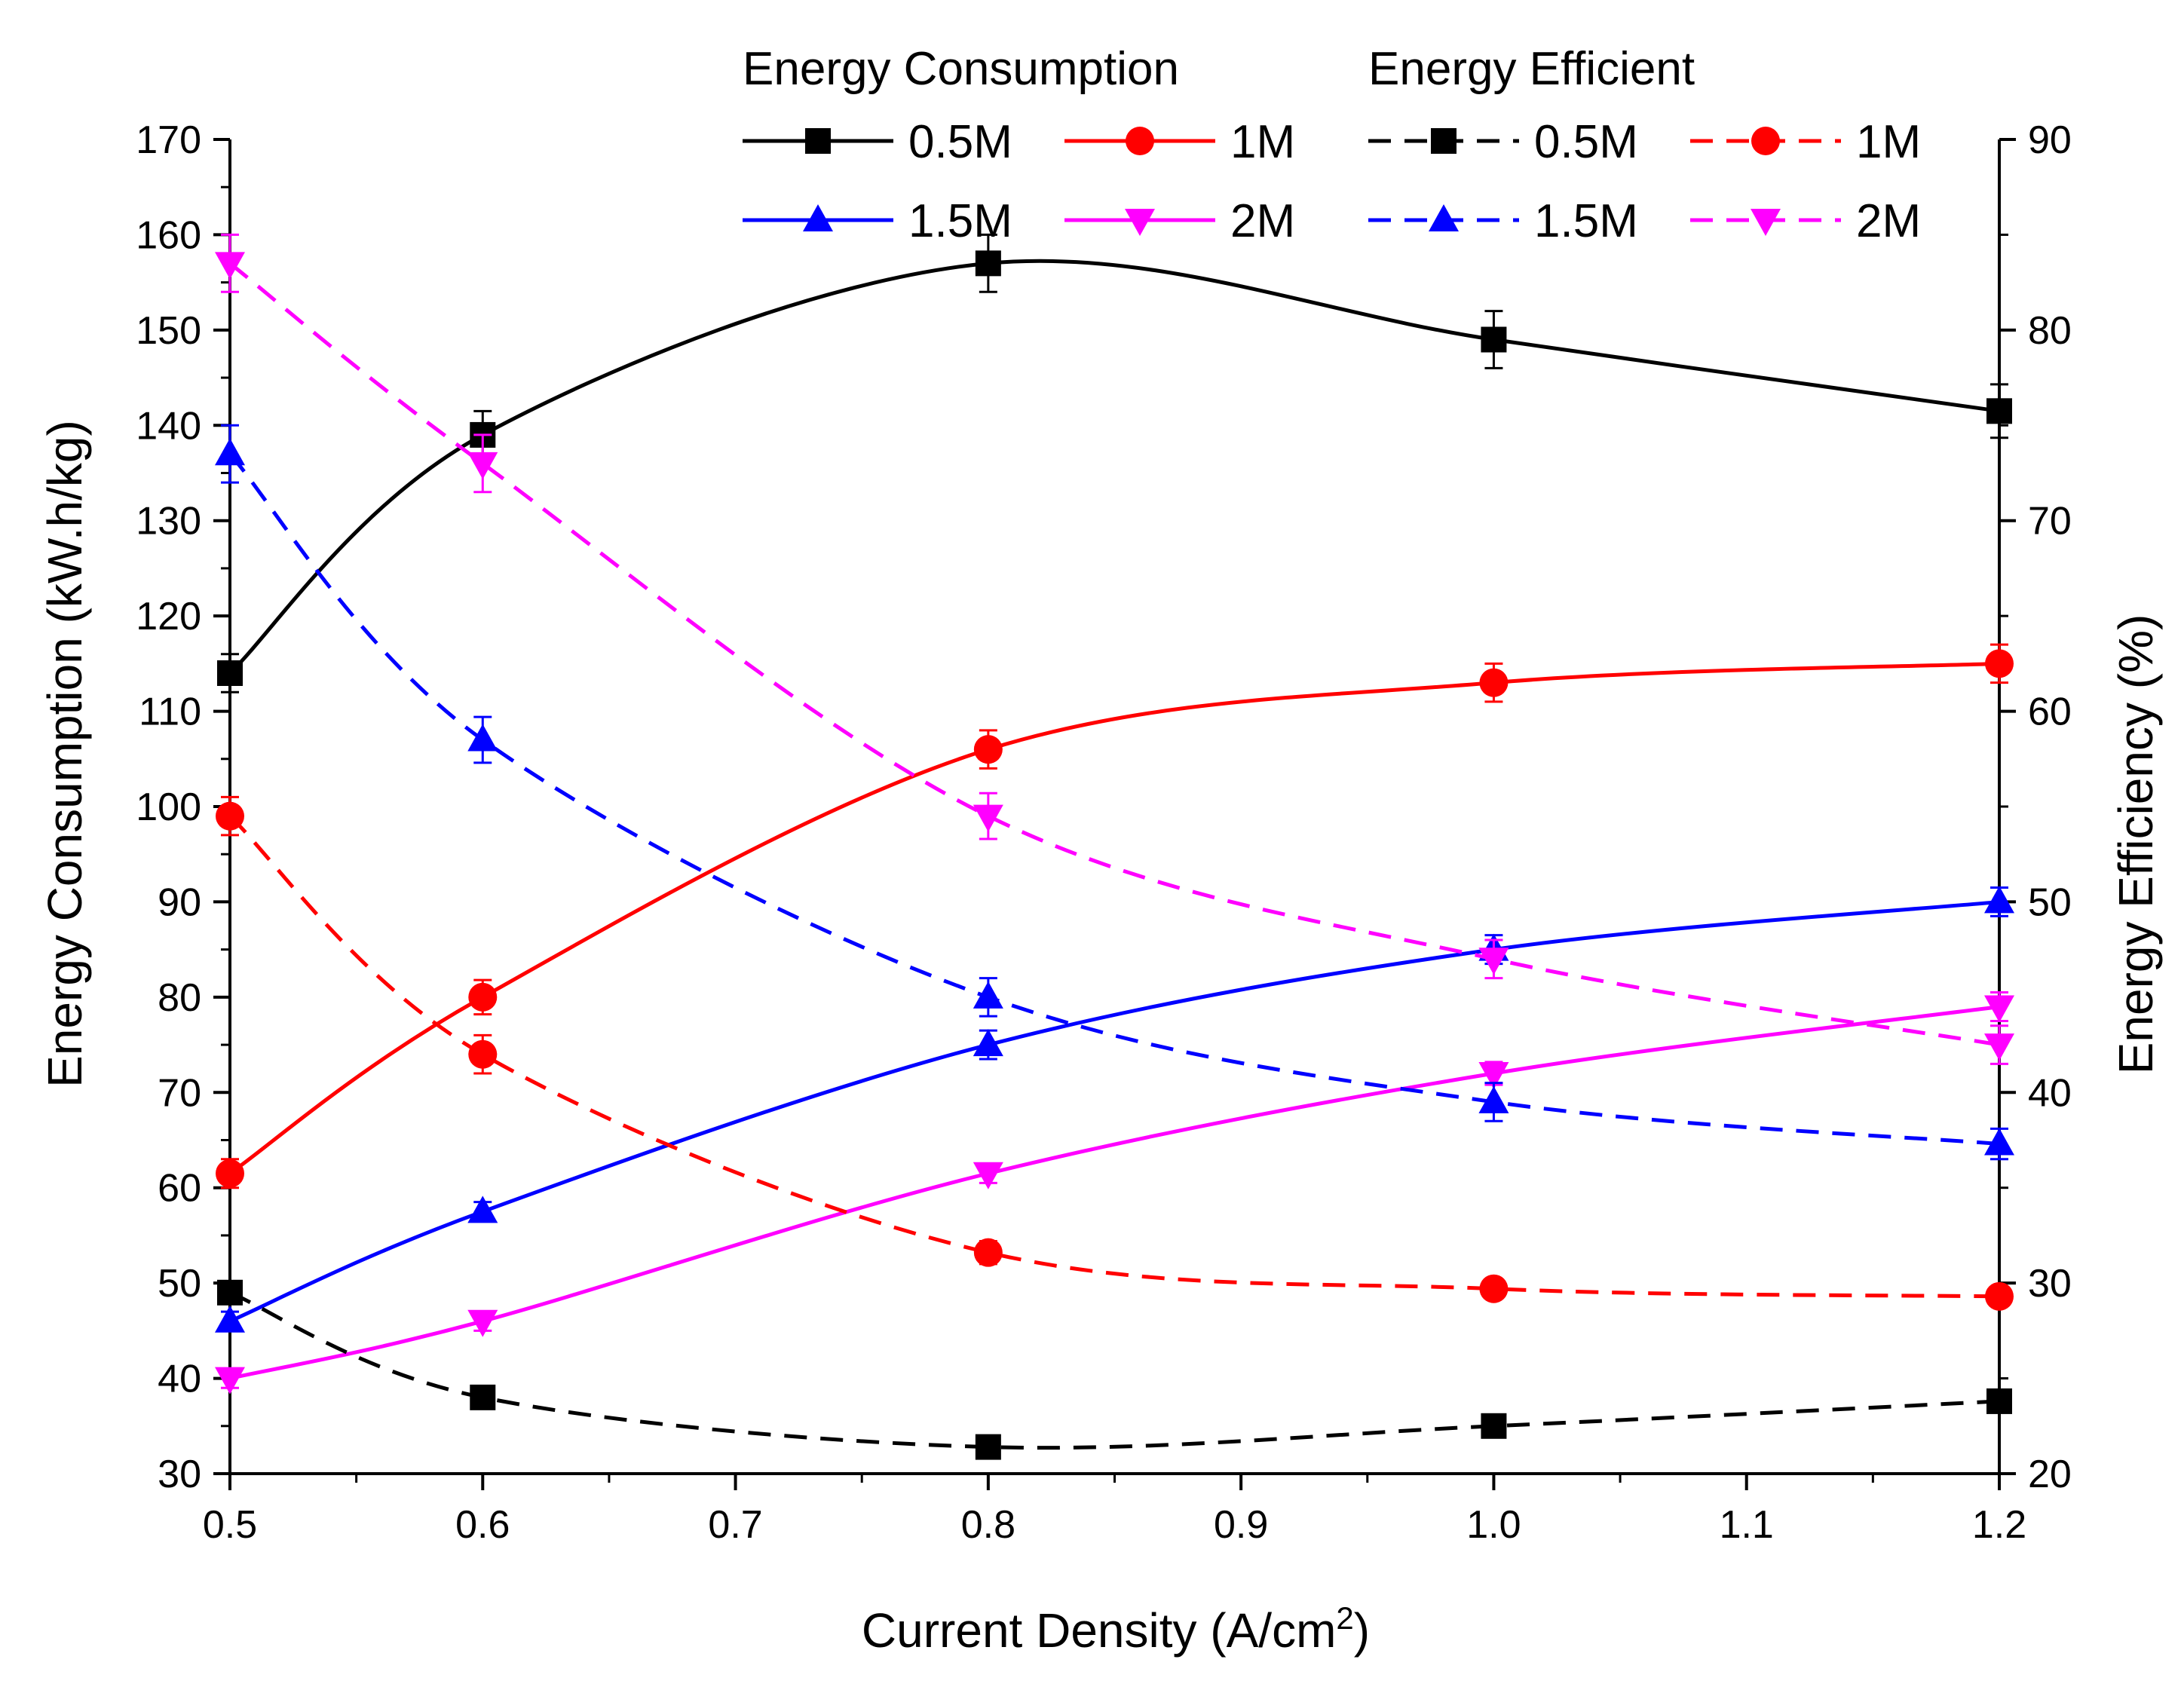  Describe the element at coordinates (1586, 142) in the screenshot. I see `legend-label: 0.5M` at that location.